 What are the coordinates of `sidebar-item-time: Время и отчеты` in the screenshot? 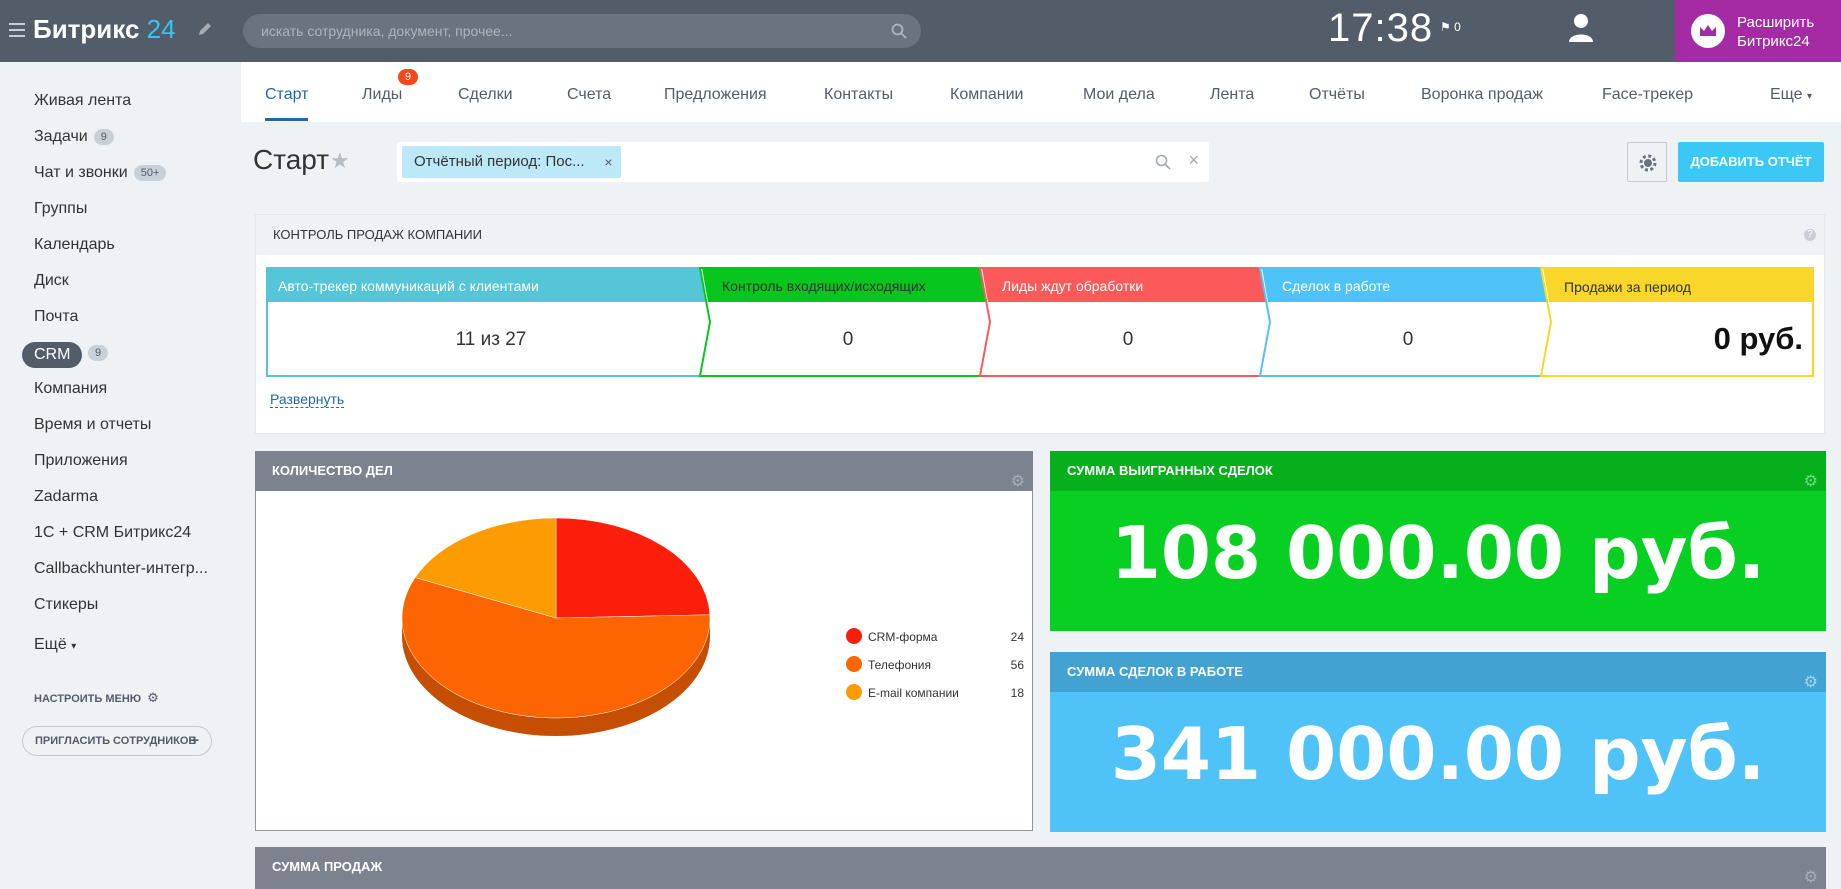 It's located at (92, 425).